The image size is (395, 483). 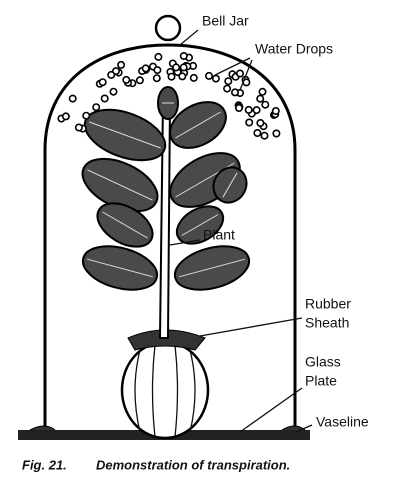 What do you see at coordinates (44, 464) in the screenshot?
I see `caption-figure: Fig. 21.` at bounding box center [44, 464].